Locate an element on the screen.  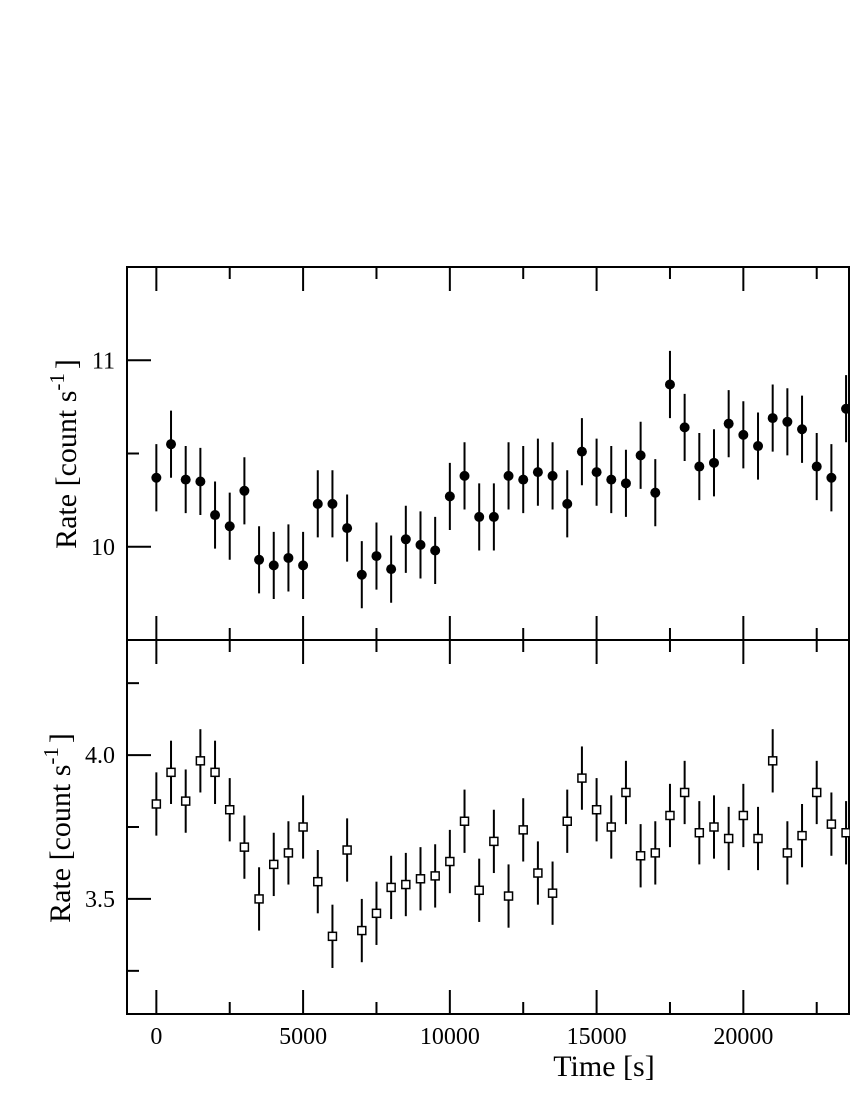
top-ylabel: Rate [count s-1] is located at coordinates (64, 454).